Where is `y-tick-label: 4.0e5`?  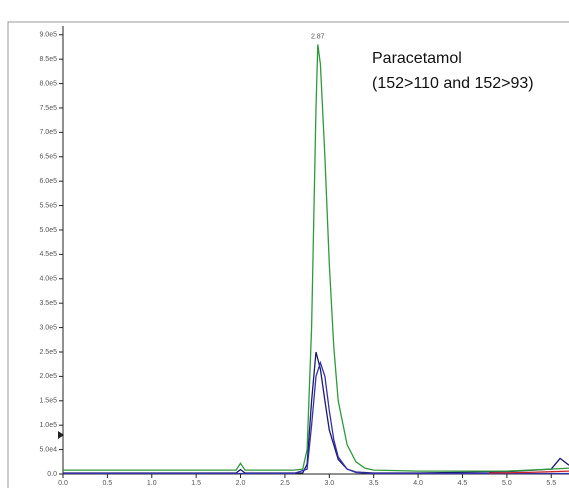
y-tick-label: 4.0e5 is located at coordinates (48, 279).